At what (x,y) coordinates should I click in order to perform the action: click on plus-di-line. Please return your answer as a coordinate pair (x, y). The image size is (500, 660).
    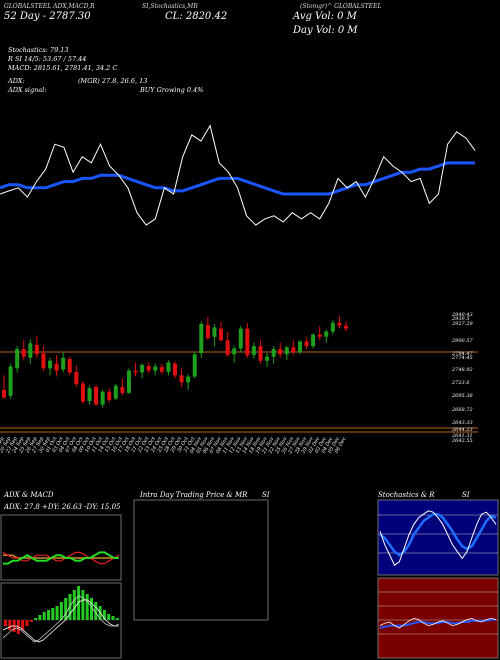
    Looking at the image, I should click on (61, 558).